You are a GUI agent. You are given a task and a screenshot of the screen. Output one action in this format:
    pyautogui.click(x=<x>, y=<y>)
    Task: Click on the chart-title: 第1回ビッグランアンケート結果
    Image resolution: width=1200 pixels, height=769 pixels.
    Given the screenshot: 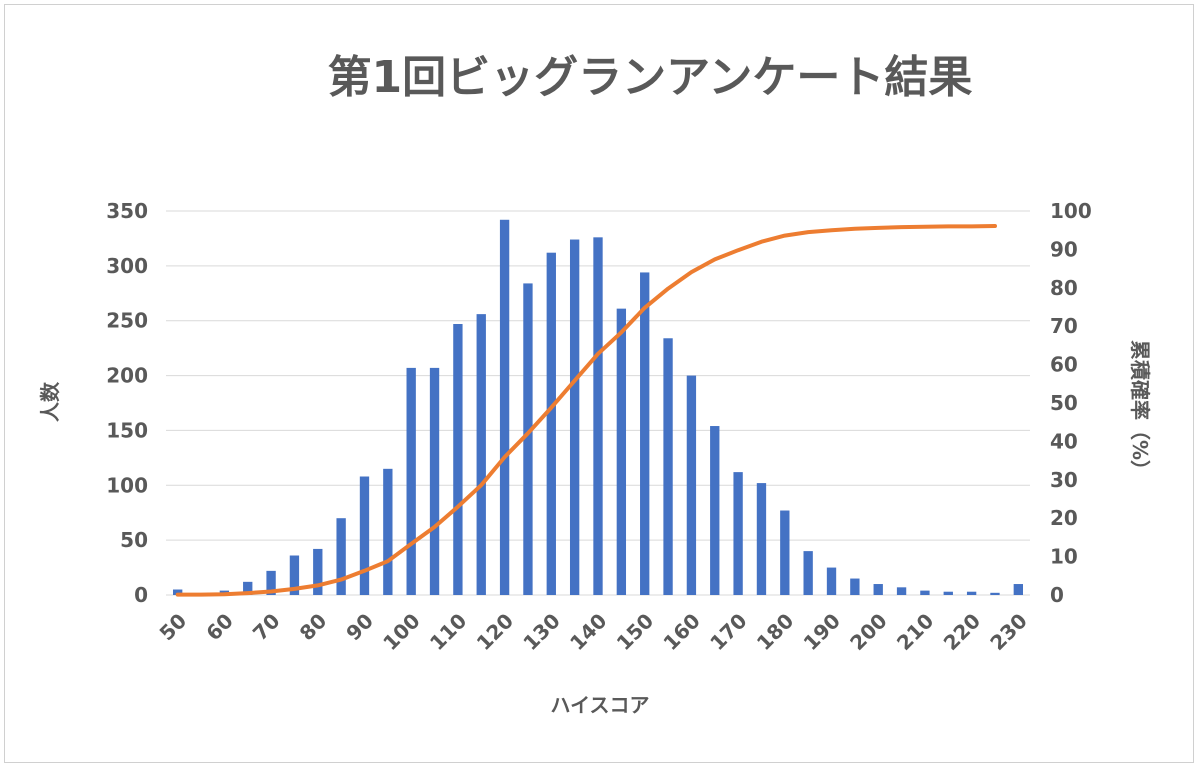 What is the action you would take?
    pyautogui.click(x=650, y=77)
    